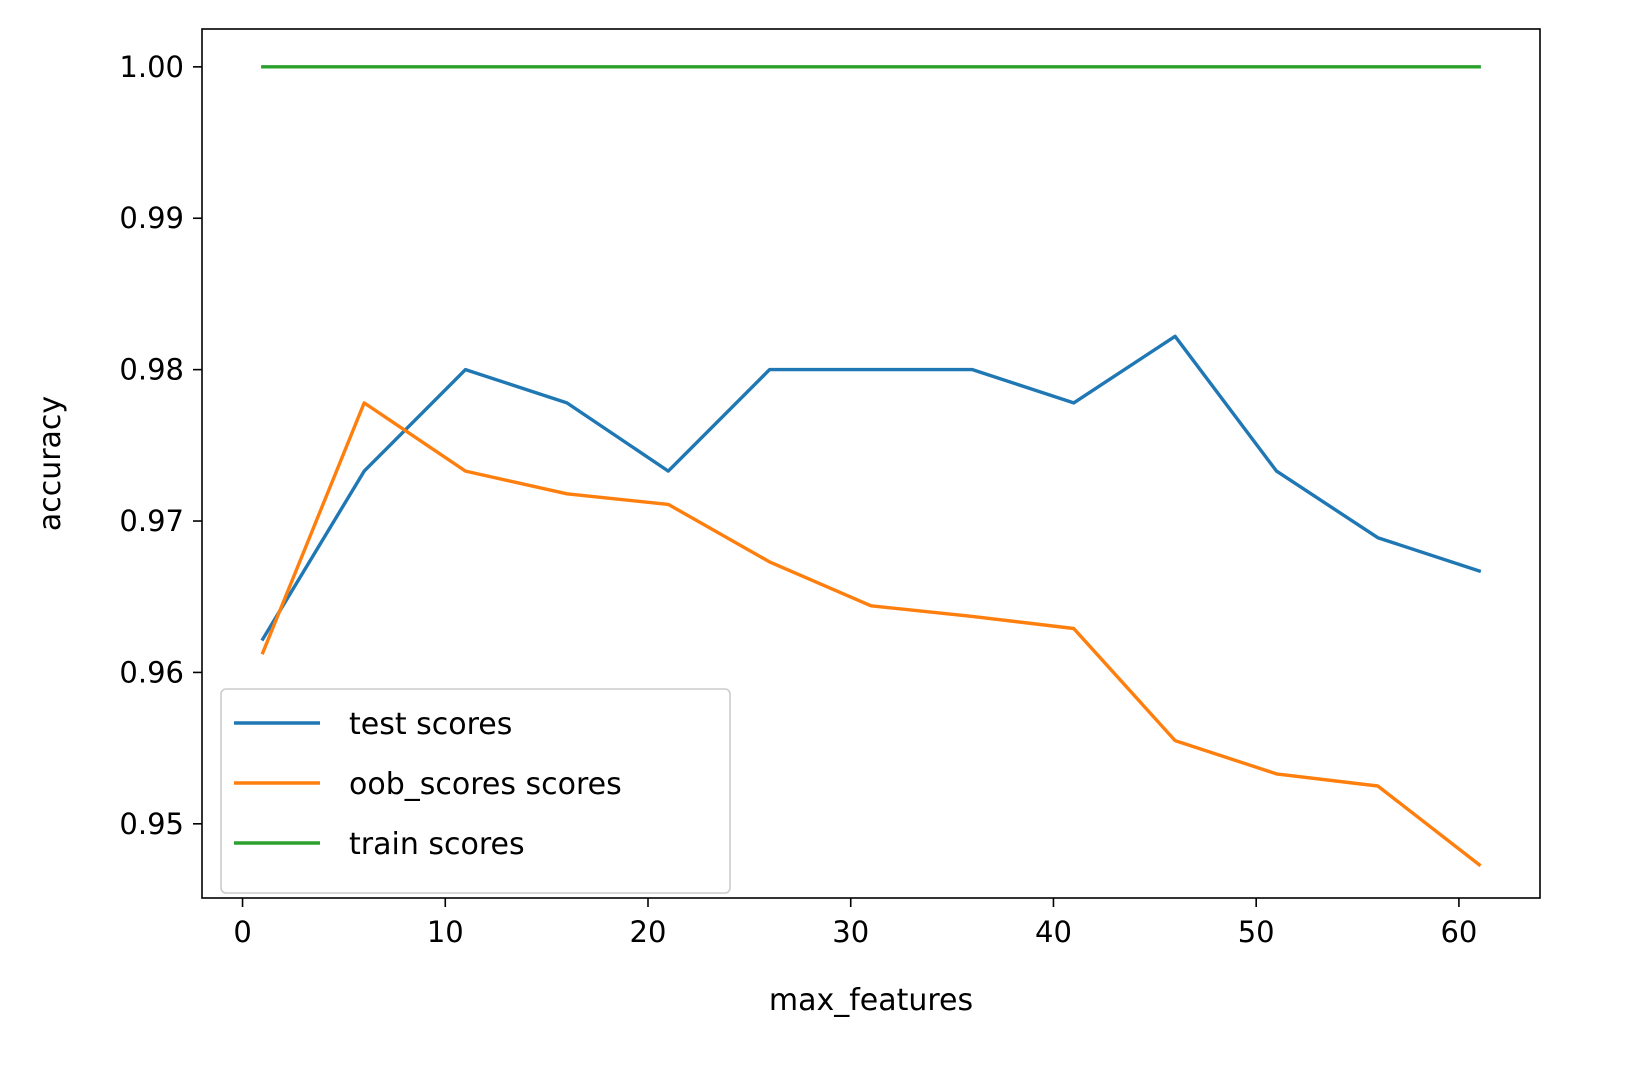 The width and height of the screenshot is (1633, 1092). I want to click on legend-item: oob_scores scores, so click(428, 784).